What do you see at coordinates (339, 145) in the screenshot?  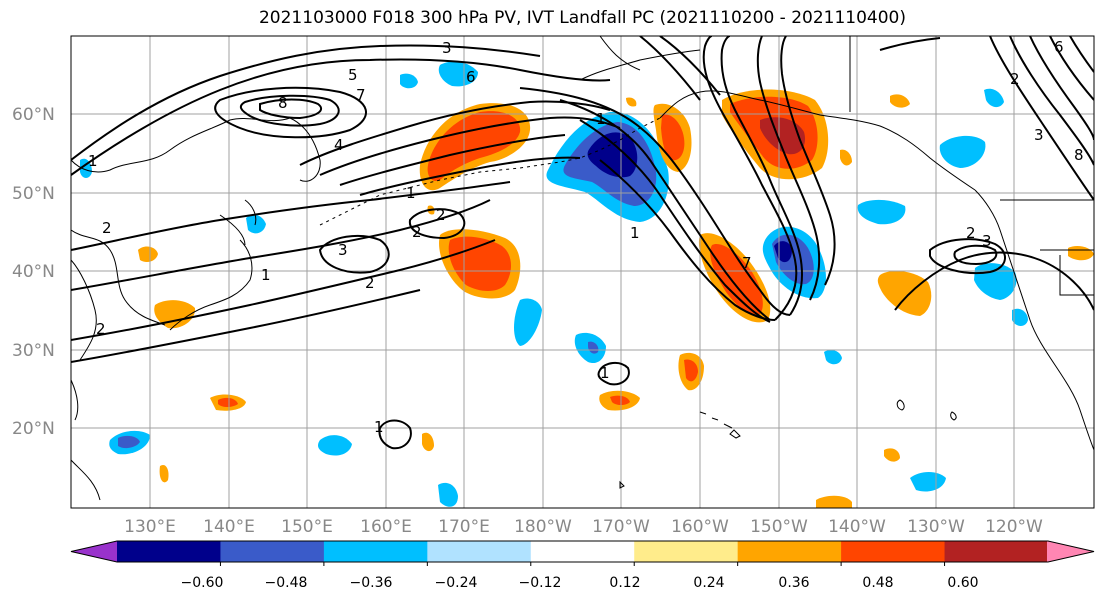 I see `pv-contour-label: 4` at bounding box center [339, 145].